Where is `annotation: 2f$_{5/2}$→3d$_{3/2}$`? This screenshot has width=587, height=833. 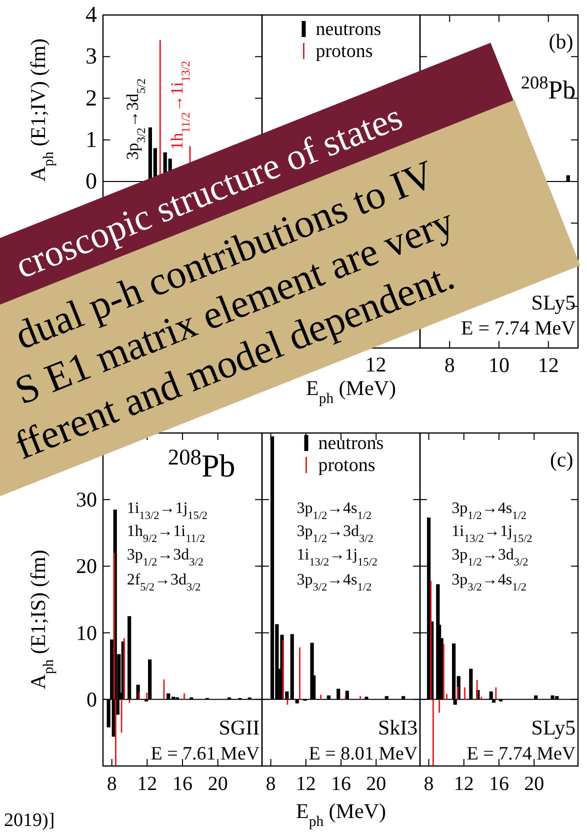 annotation: 2f$_{5/2}$→3d$_{3/2}$ is located at coordinates (163, 583).